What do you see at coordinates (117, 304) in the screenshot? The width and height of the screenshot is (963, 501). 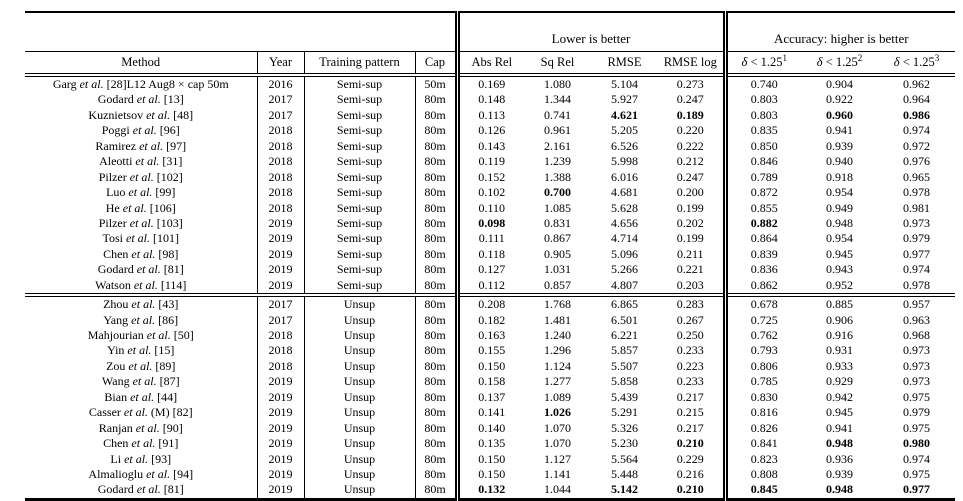 I see `method-author: Zhou` at bounding box center [117, 304].